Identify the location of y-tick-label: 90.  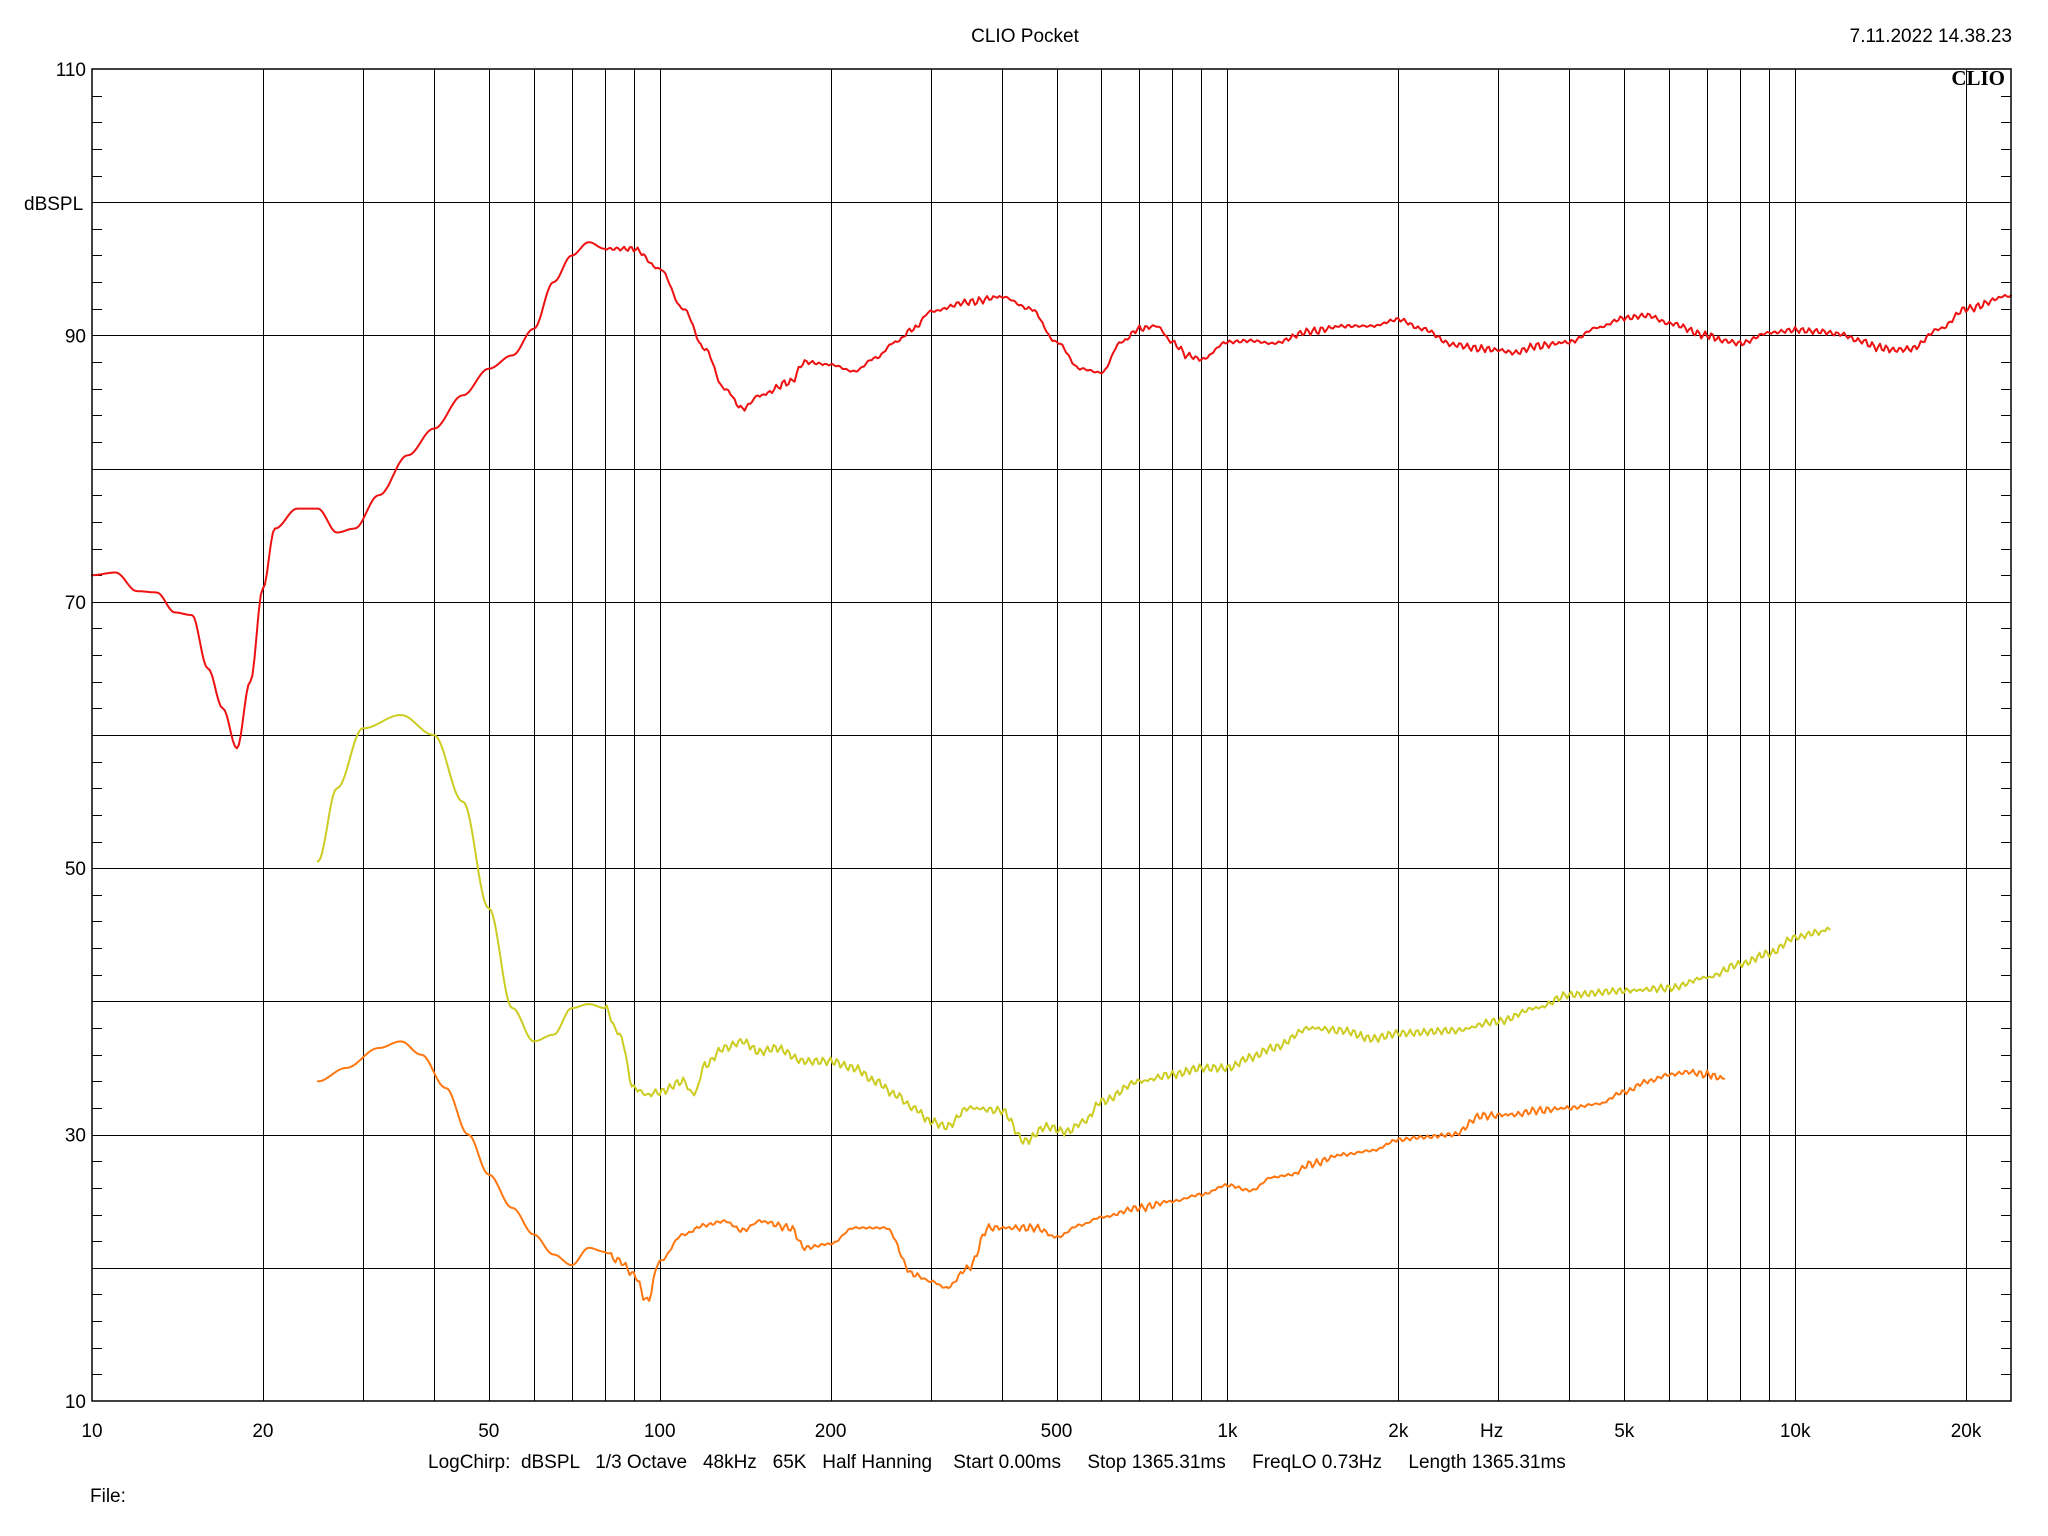
(75, 336).